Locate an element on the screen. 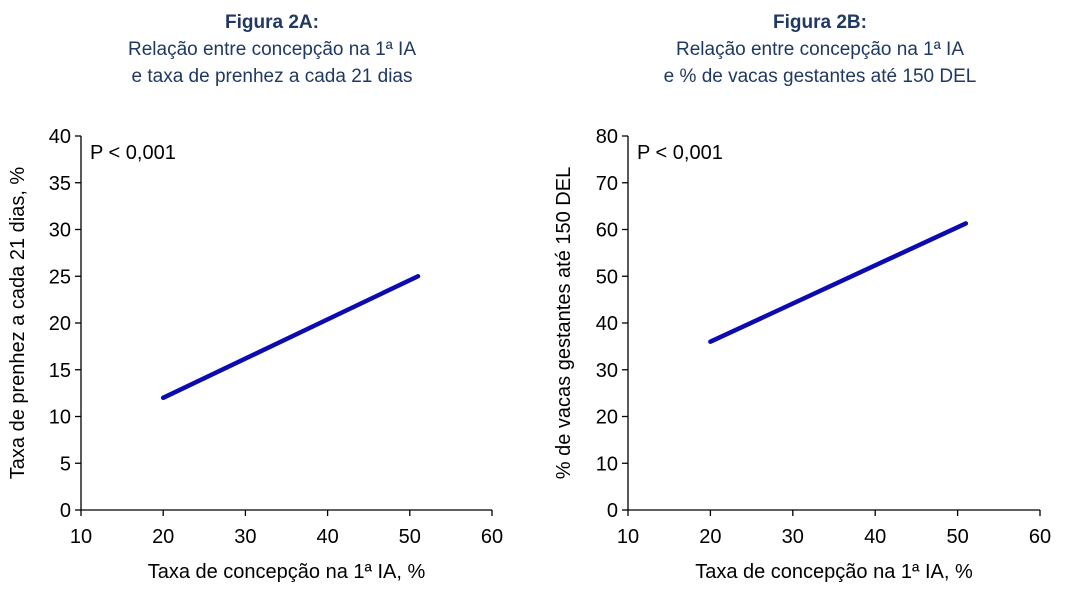 This screenshot has height=589, width=1076. chart-subtitle: e % de vacas gestantes até 150 DEL is located at coordinates (820, 76).